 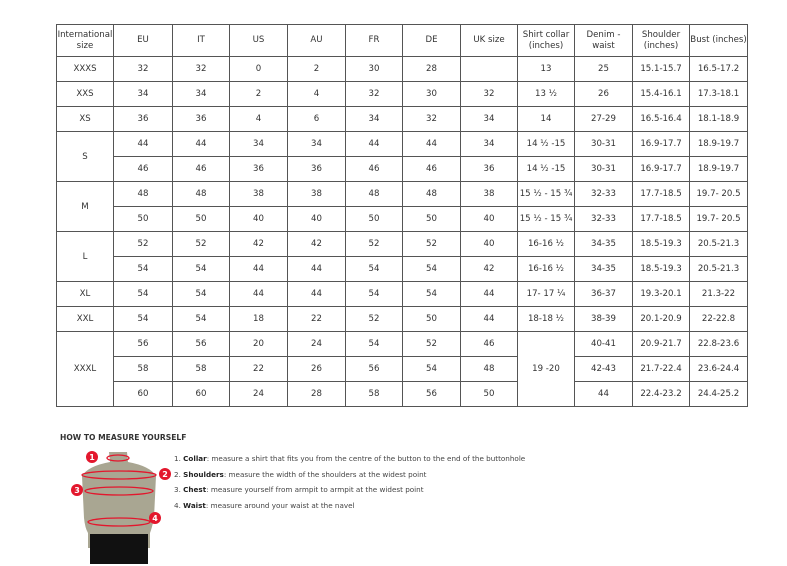 I want to click on column-header: DE, so click(x=431, y=40).